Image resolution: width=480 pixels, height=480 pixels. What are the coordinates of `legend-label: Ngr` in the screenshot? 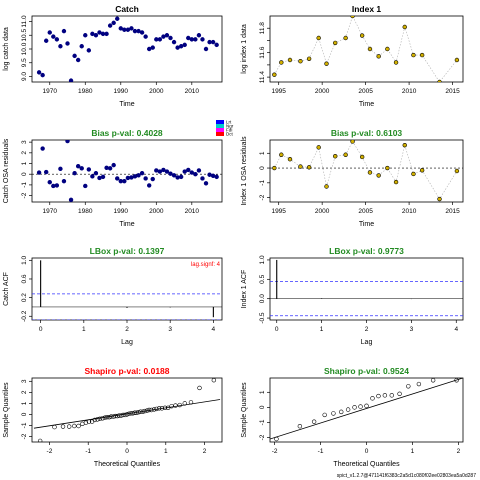 It's located at (230, 126).